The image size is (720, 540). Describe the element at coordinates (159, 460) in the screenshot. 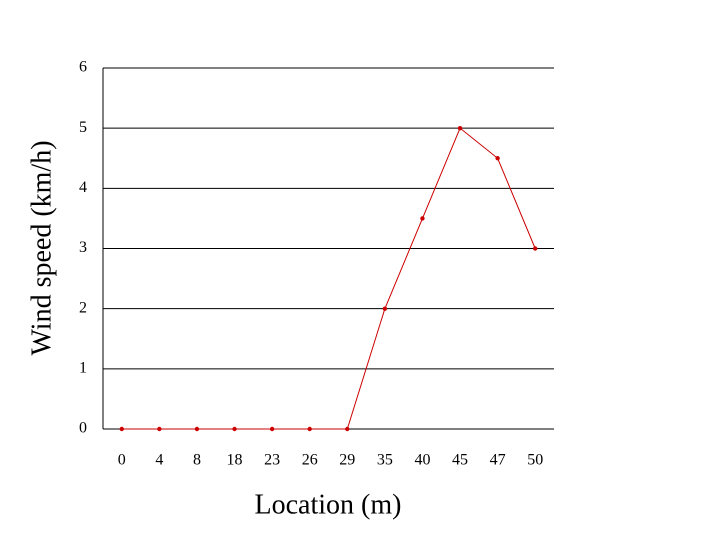

I see `x-tick-label: 4` at that location.